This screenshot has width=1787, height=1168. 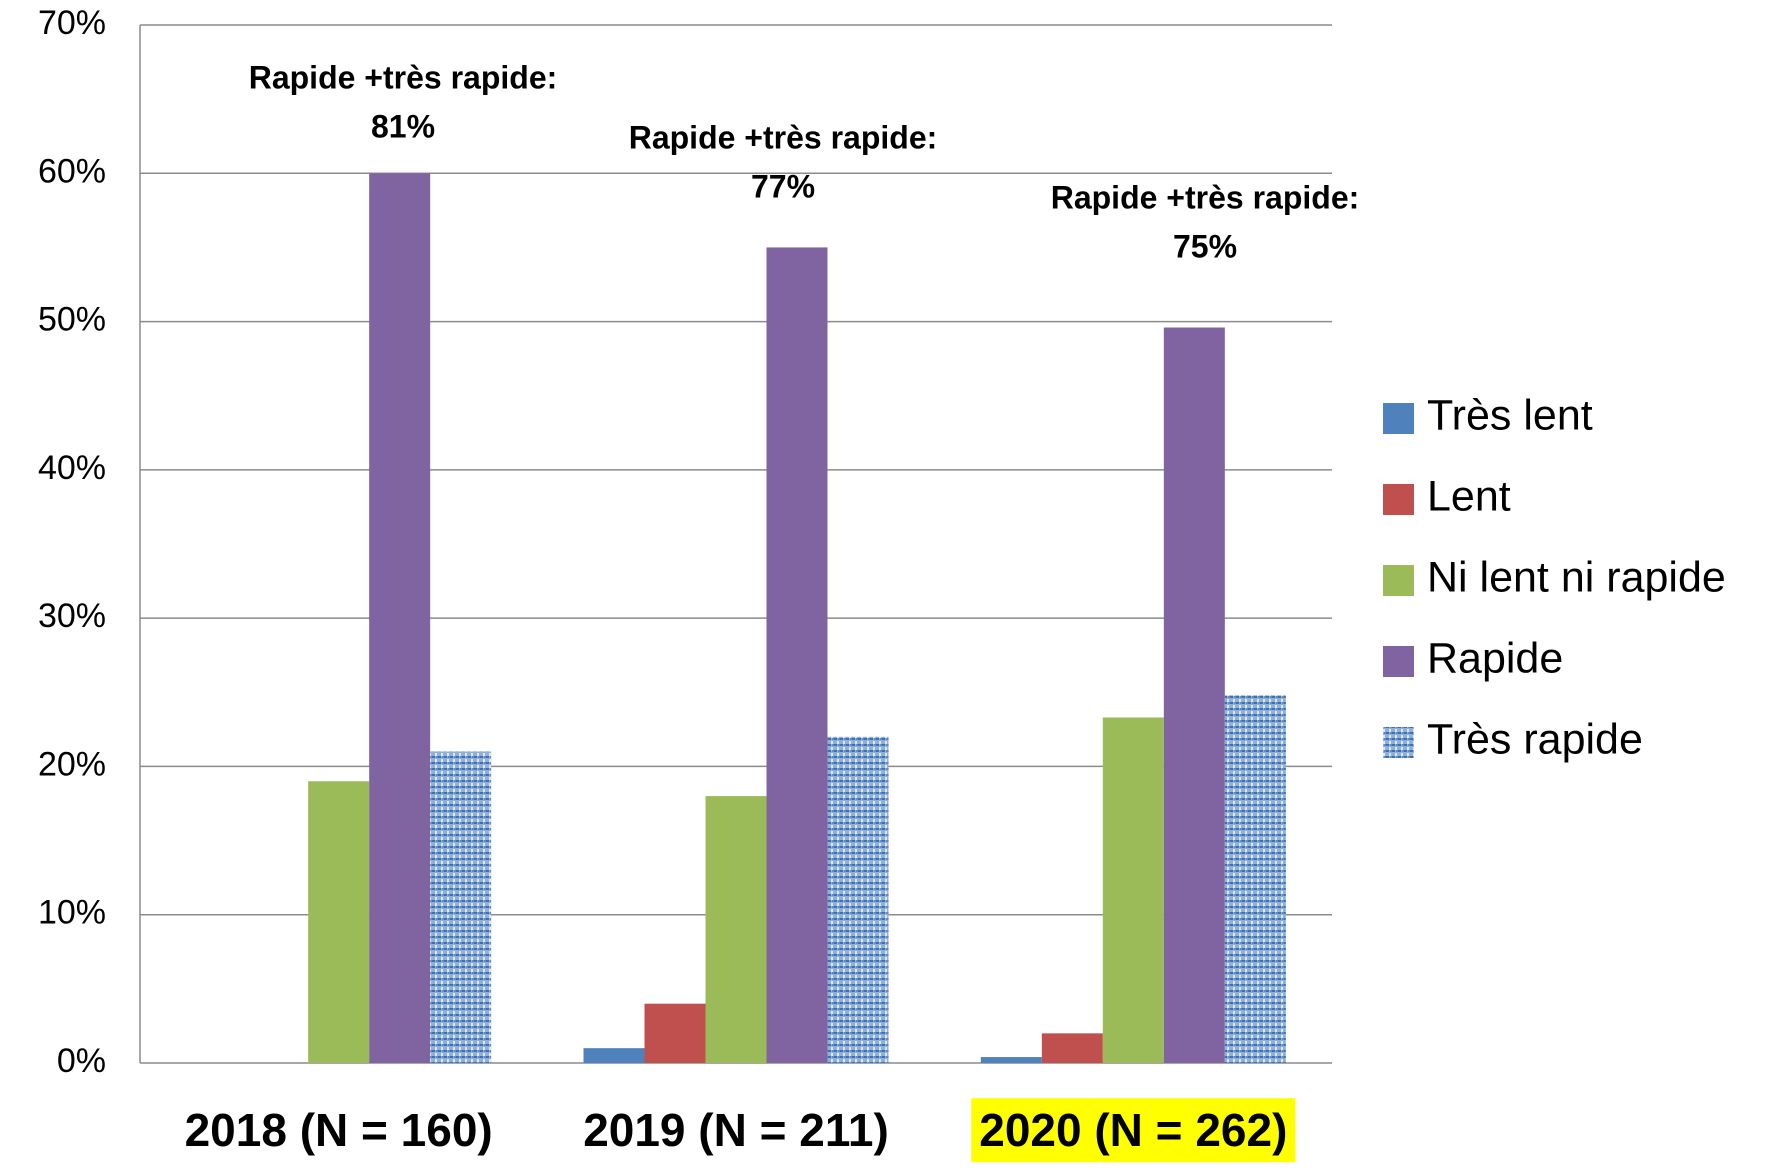 What do you see at coordinates (72, 764) in the screenshot?
I see `y-tick-label: 20%` at bounding box center [72, 764].